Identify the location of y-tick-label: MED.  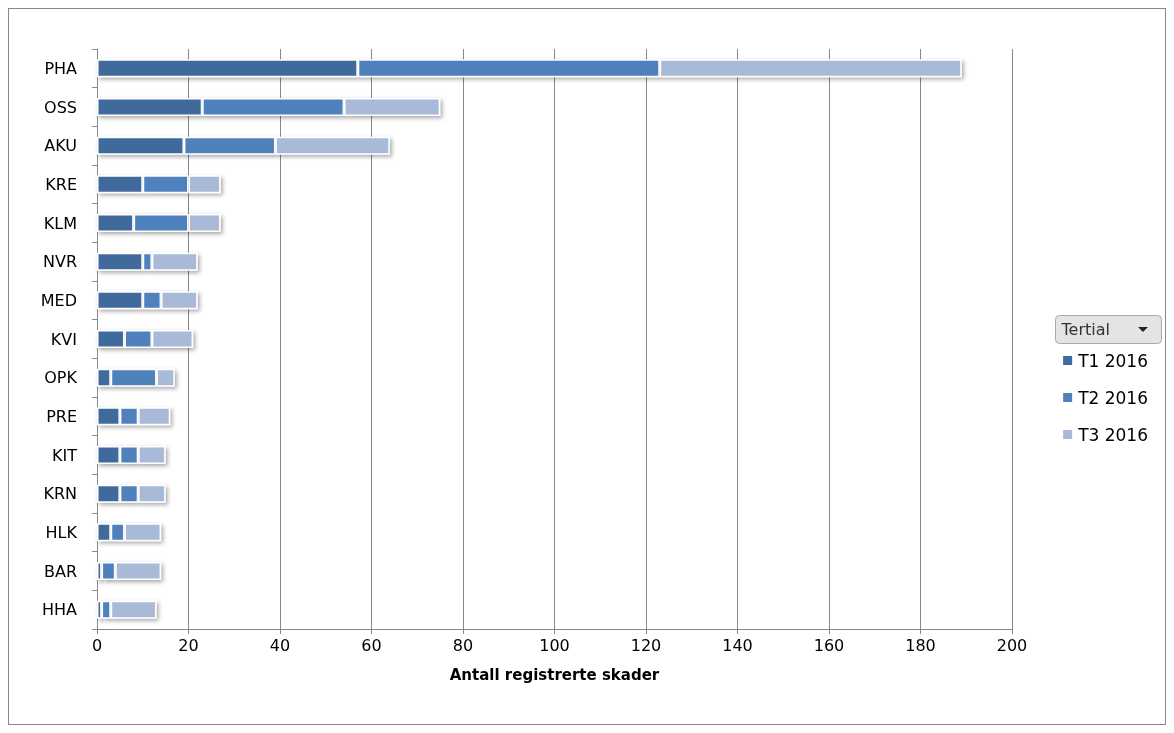
(58, 300).